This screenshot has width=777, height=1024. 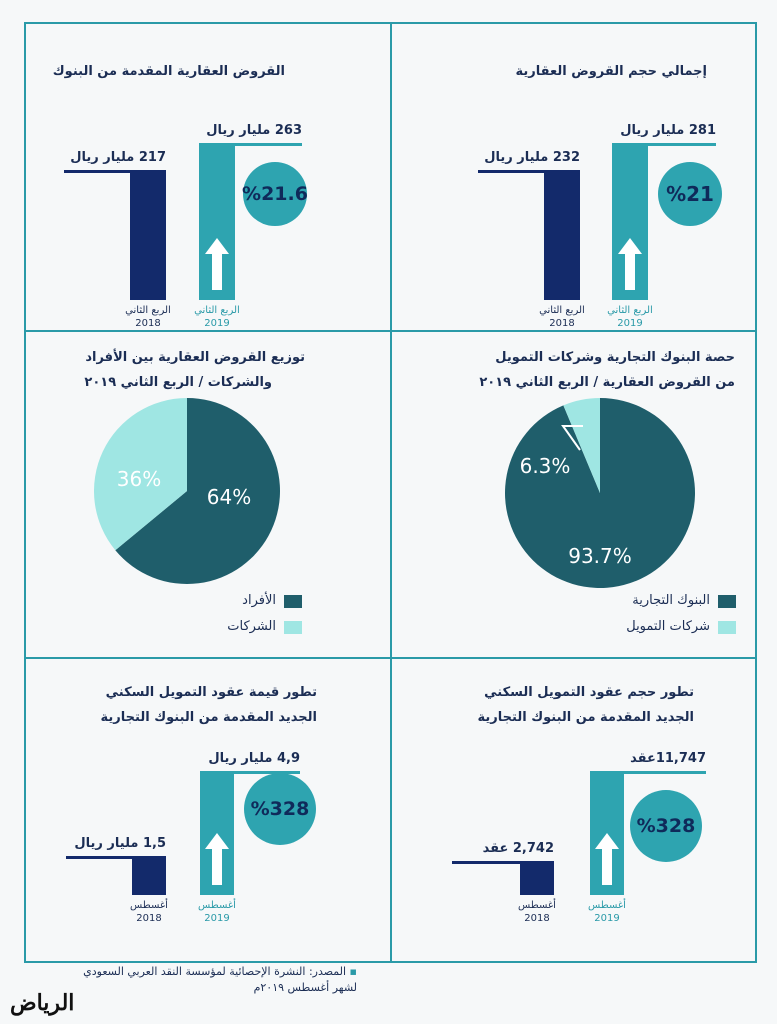 What do you see at coordinates (607, 382) in the screenshot?
I see `panel3-title-line2: من القروض العقارية / الربع الثاني ٢٠١٩` at bounding box center [607, 382].